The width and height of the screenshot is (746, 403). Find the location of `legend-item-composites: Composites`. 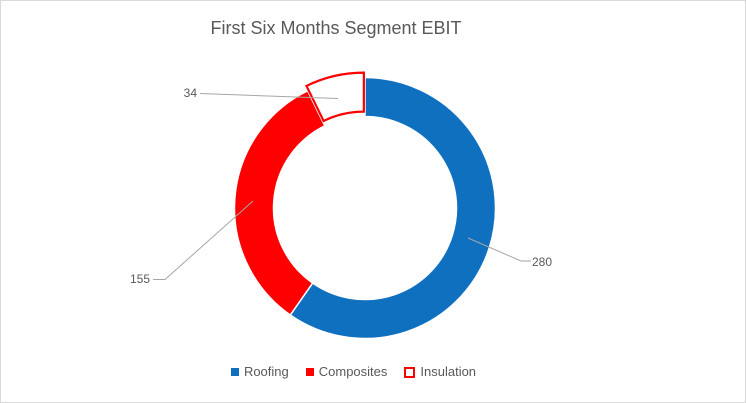

legend-item-composites: Composites is located at coordinates (346, 372).